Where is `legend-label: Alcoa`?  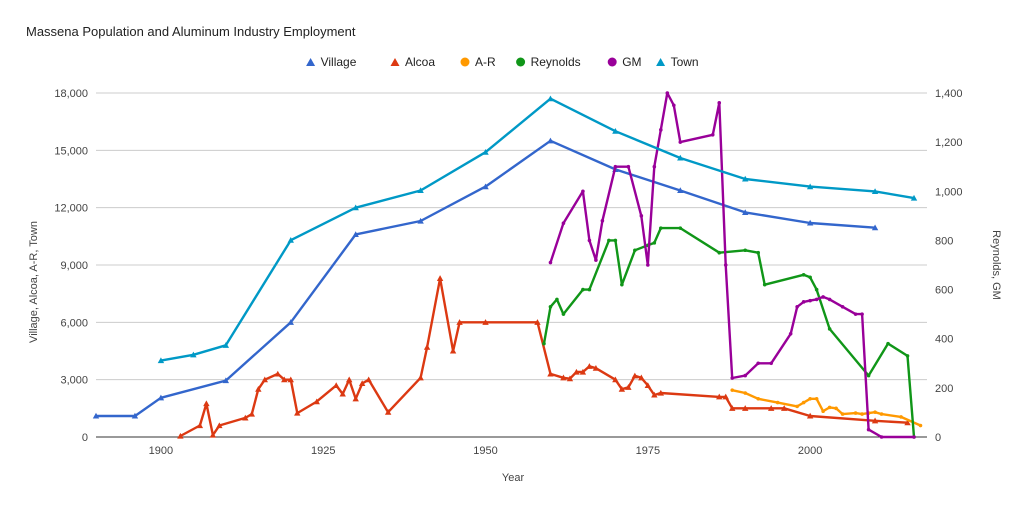 legend-label: Alcoa is located at coordinates (420, 62).